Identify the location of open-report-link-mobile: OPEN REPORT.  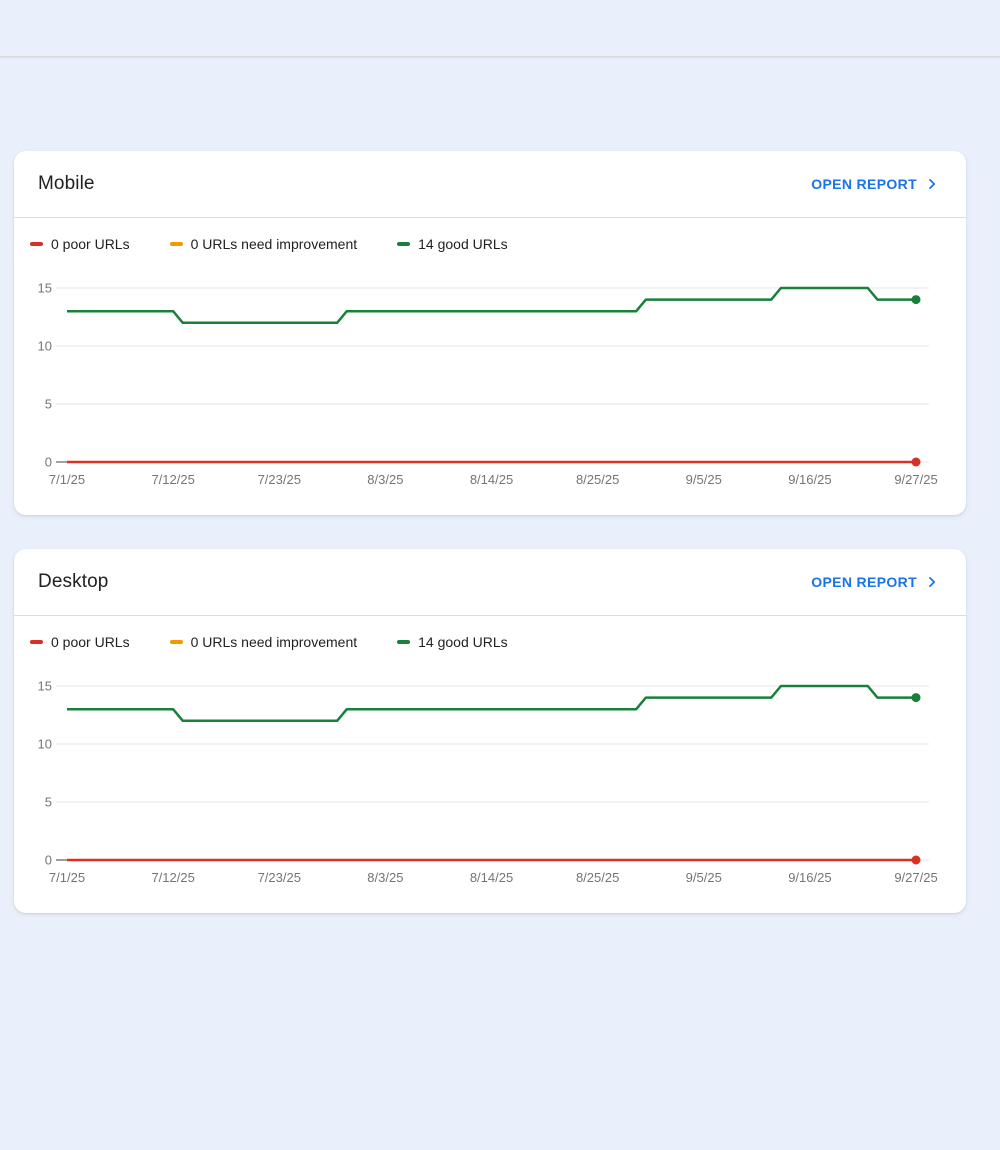
(875, 184).